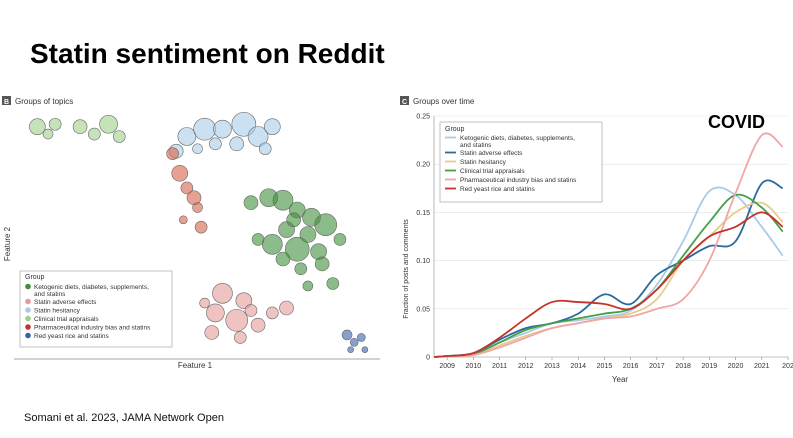  I want to click on y-tick-label-2: 0.10, so click(423, 261).